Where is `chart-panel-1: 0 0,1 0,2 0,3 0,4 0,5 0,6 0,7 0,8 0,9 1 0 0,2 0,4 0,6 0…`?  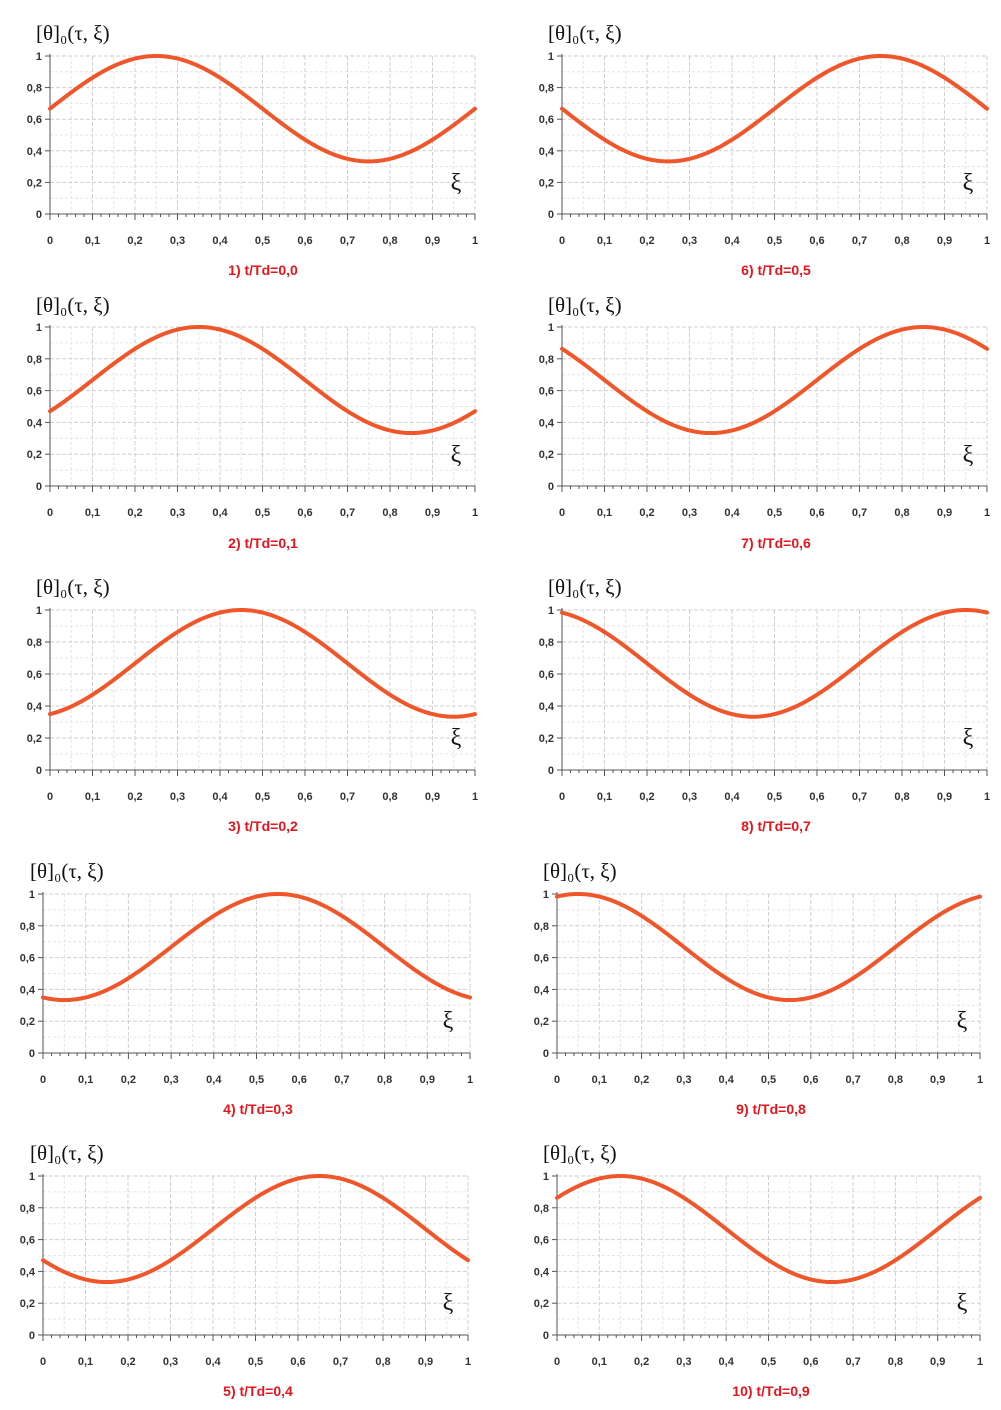
chart-panel-1: 0 0,1 0,2 0,3 0,4 0,5 0,6 0,7 0,8 0,9 1 0 0,2 0,4 0,6 0… is located at coordinates (252, 149).